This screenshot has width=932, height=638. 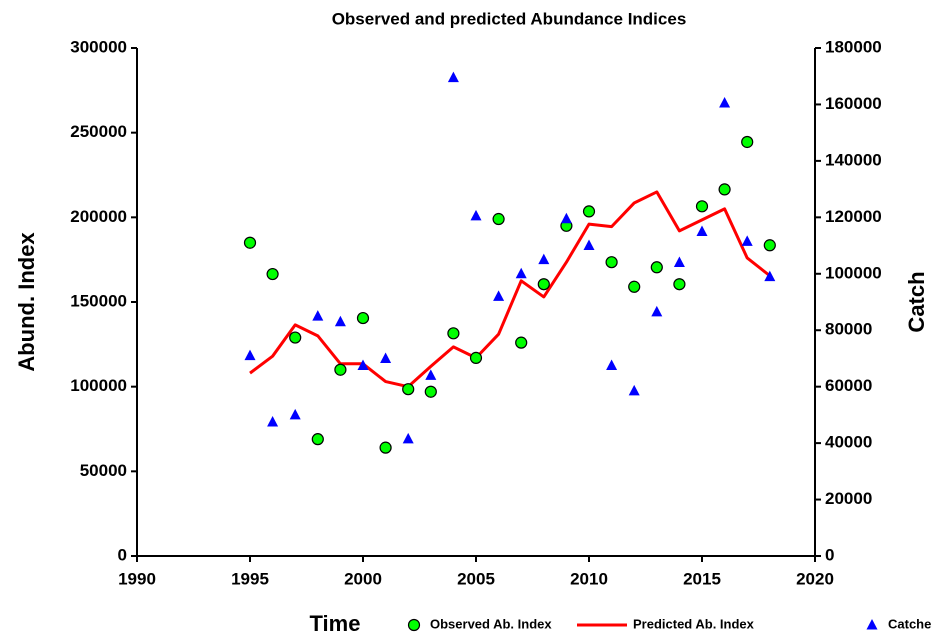 I want to click on x-axis-title: Time, so click(x=335, y=623).